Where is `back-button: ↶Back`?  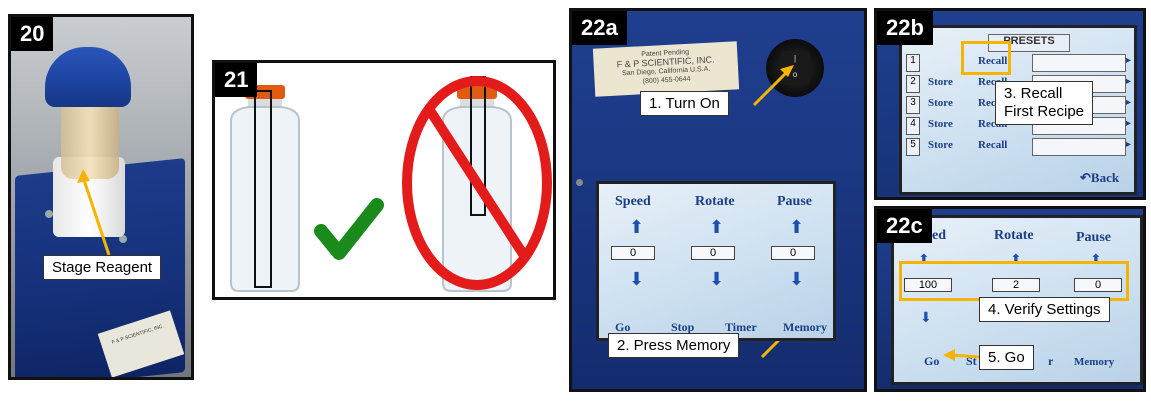 back-button: ↶Back is located at coordinates (1099, 178).